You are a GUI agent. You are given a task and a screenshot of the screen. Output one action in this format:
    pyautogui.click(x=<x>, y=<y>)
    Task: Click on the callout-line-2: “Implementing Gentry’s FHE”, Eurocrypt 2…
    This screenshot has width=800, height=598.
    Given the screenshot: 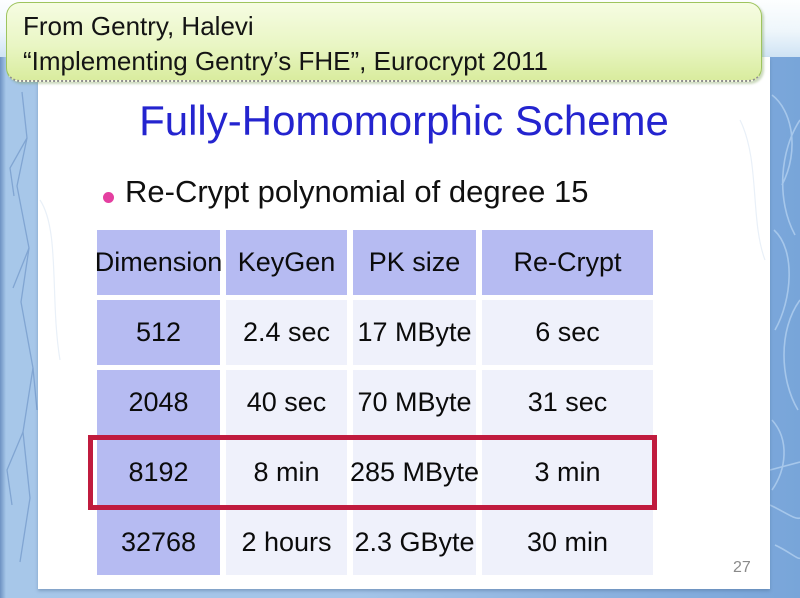 What is the action you would take?
    pyautogui.click(x=286, y=61)
    